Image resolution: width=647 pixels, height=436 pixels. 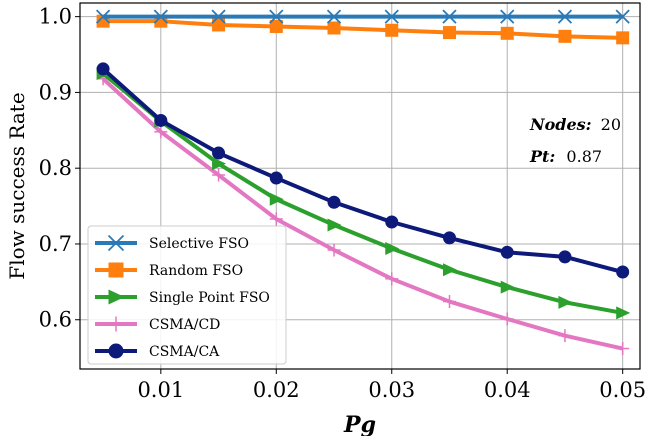 I want to click on legend-item: CSMA/CD, so click(x=157, y=324).